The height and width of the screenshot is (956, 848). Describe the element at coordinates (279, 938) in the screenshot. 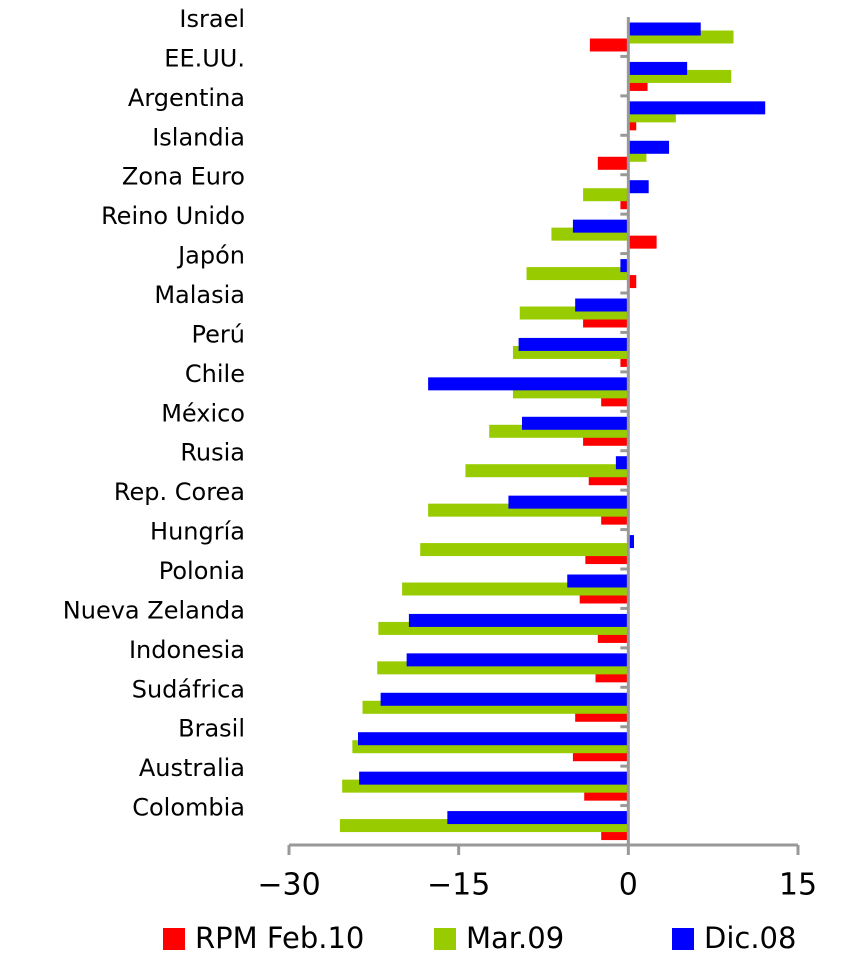

I see `legend-label: RPM Feb.10` at that location.